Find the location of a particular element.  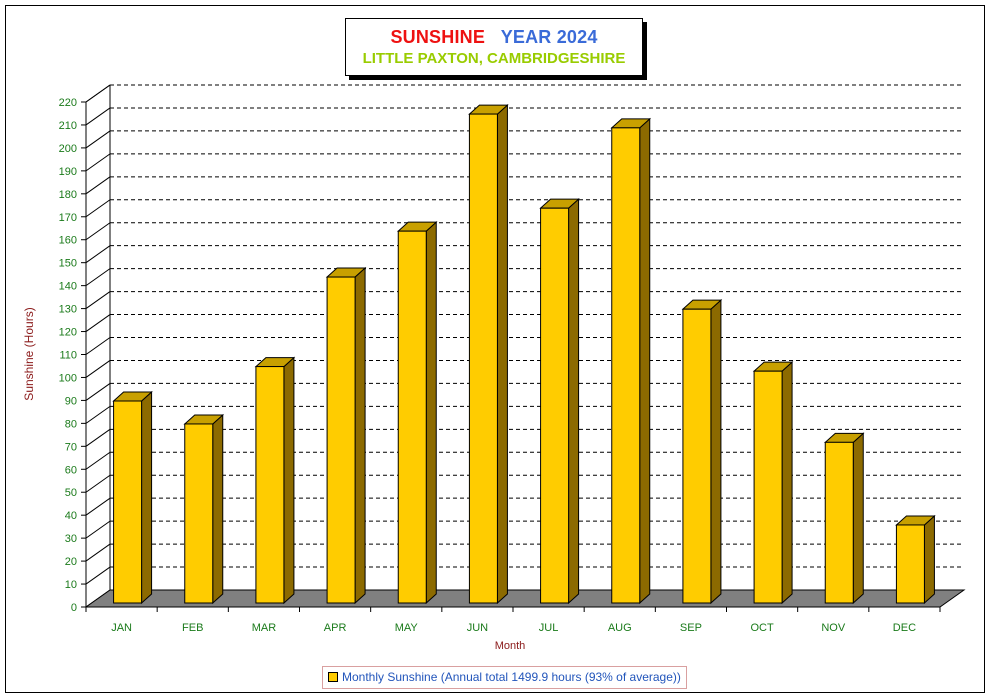

y-tick-label: 210 is located at coordinates (68, 126).